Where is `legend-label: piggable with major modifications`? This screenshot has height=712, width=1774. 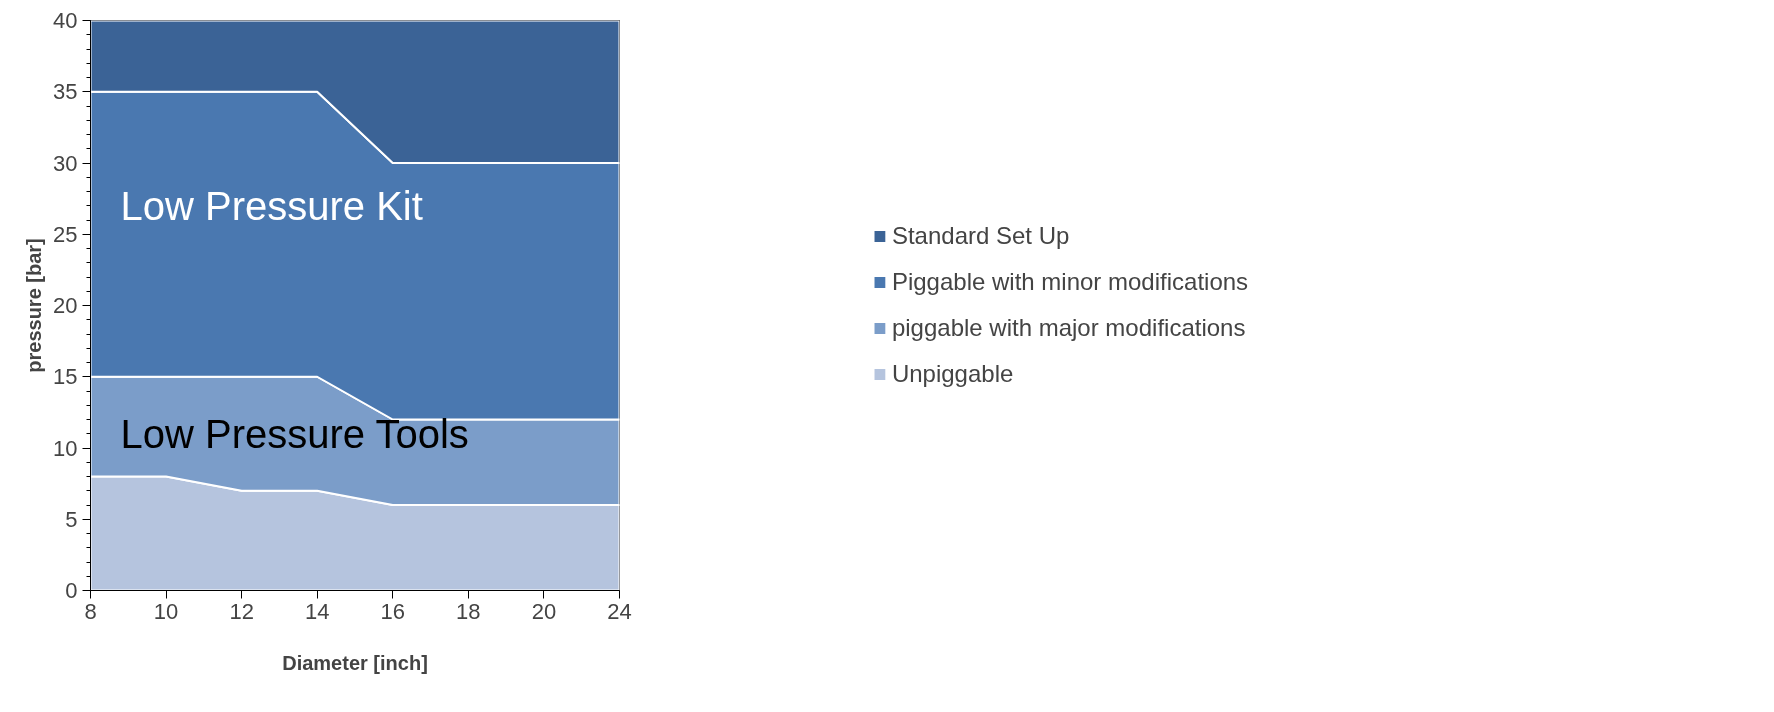 legend-label: piggable with major modifications is located at coordinates (1068, 328).